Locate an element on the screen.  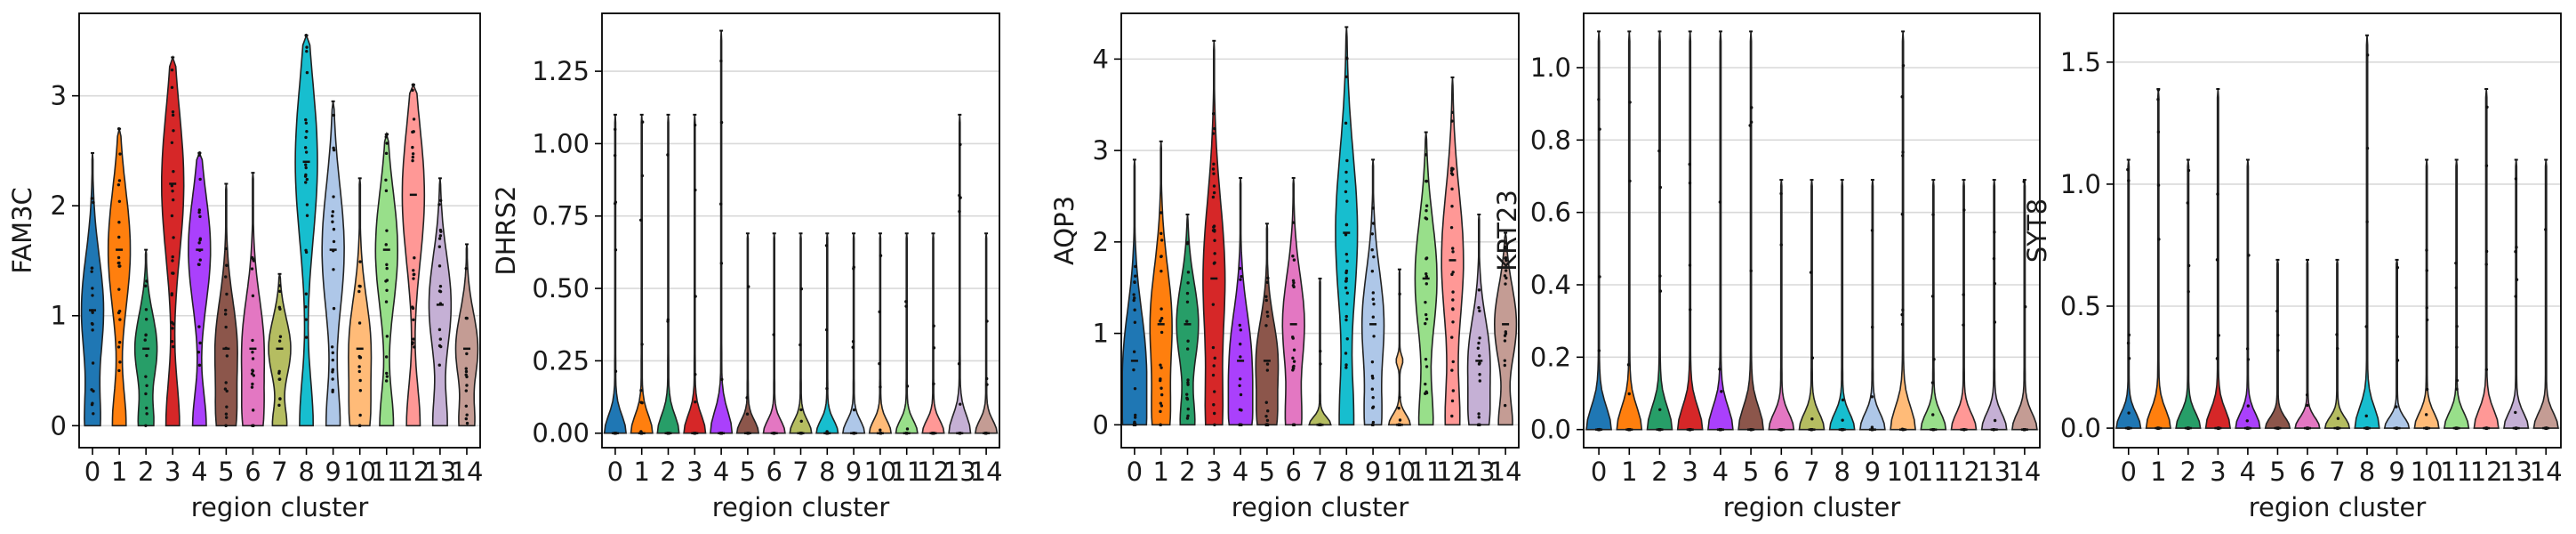
x-tick-label: 9 is located at coordinates (1373, 472).